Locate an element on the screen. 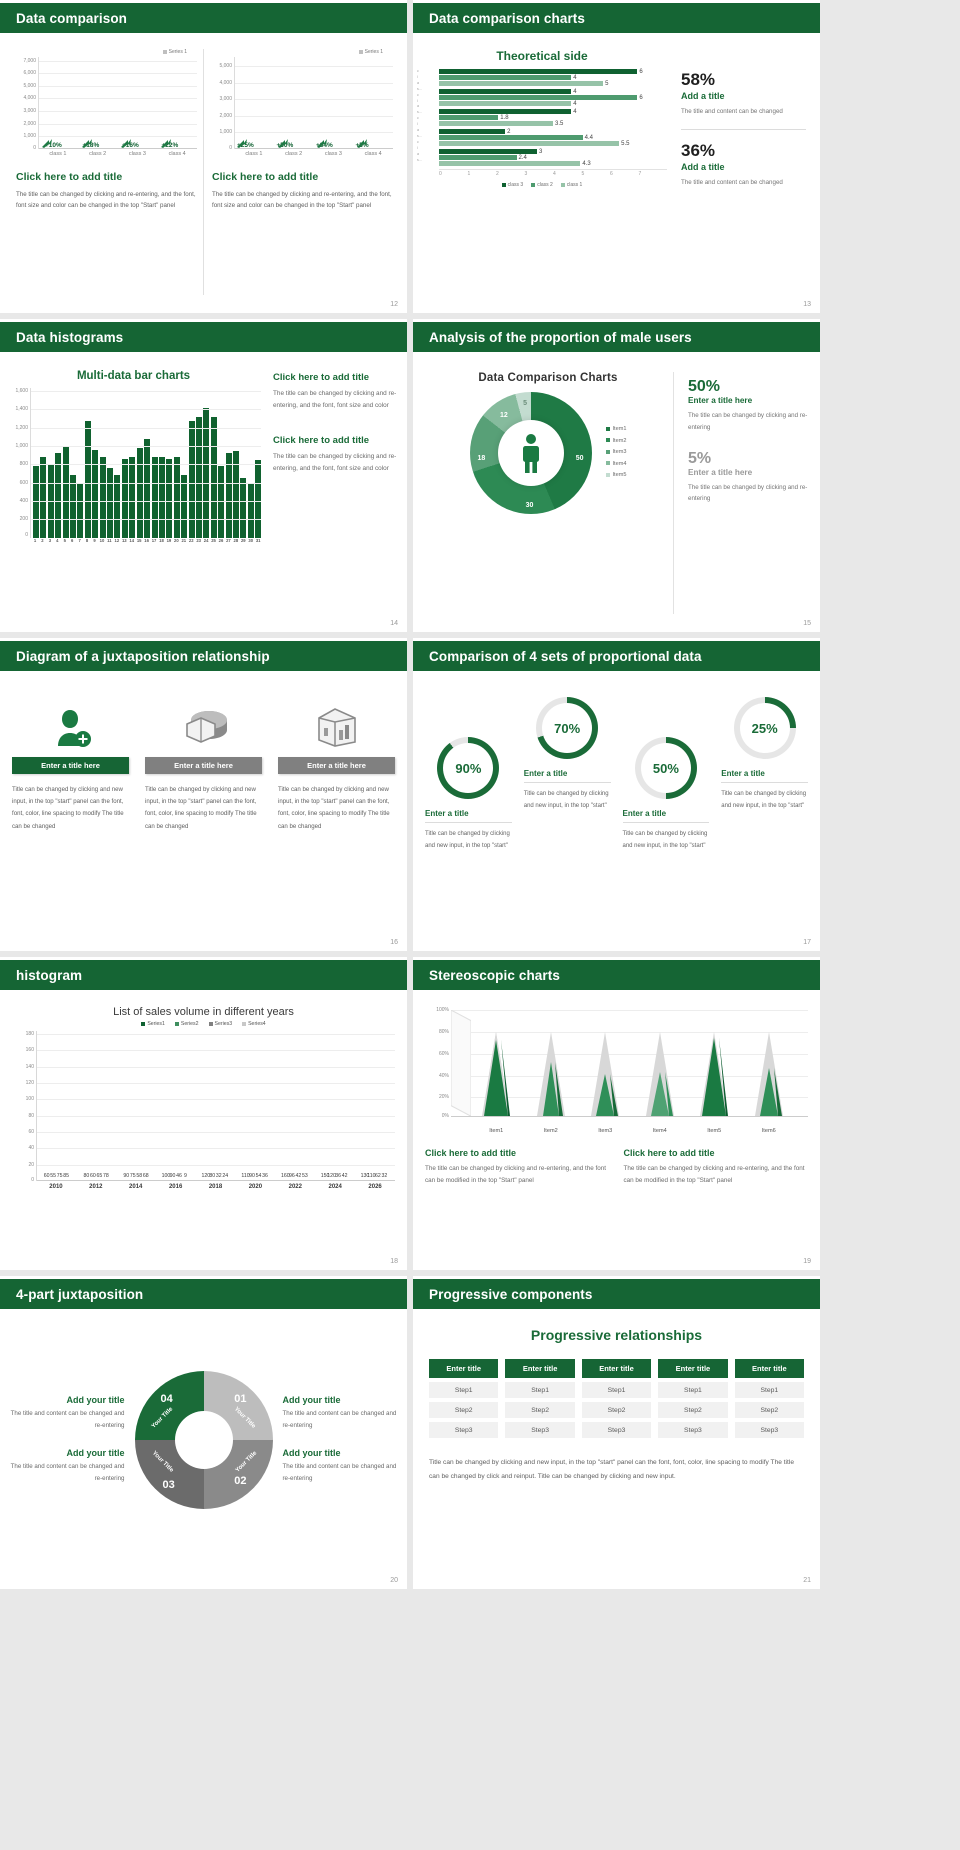 Image resolution: width=960 pixels, height=1850 pixels. stat-body: The title and content can be changed is located at coordinates (732, 183).